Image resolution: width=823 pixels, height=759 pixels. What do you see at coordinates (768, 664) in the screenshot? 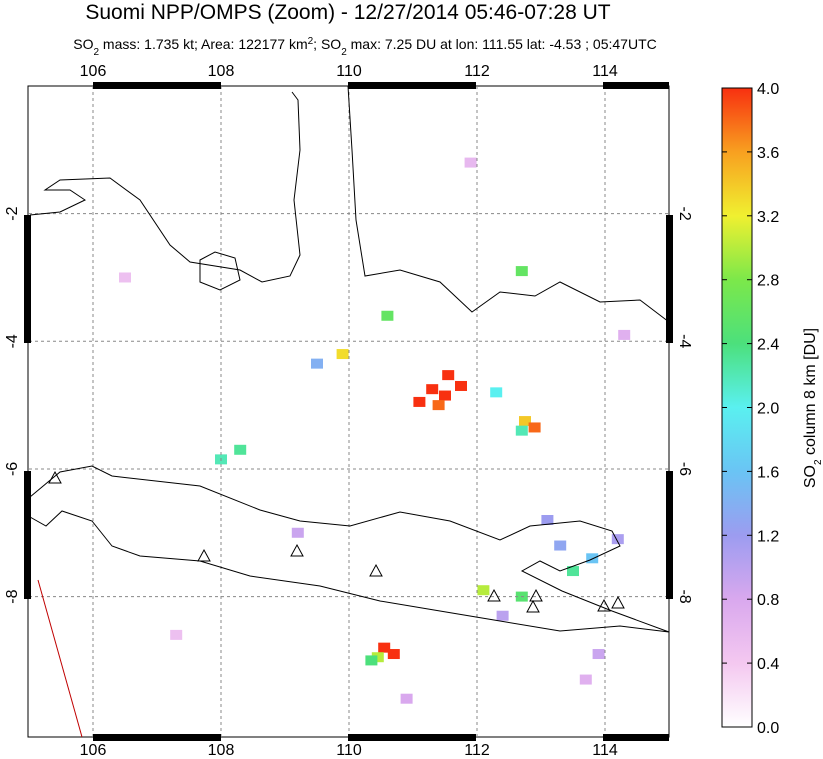
I see `colorbar-tick-label: 0.4` at bounding box center [768, 664].